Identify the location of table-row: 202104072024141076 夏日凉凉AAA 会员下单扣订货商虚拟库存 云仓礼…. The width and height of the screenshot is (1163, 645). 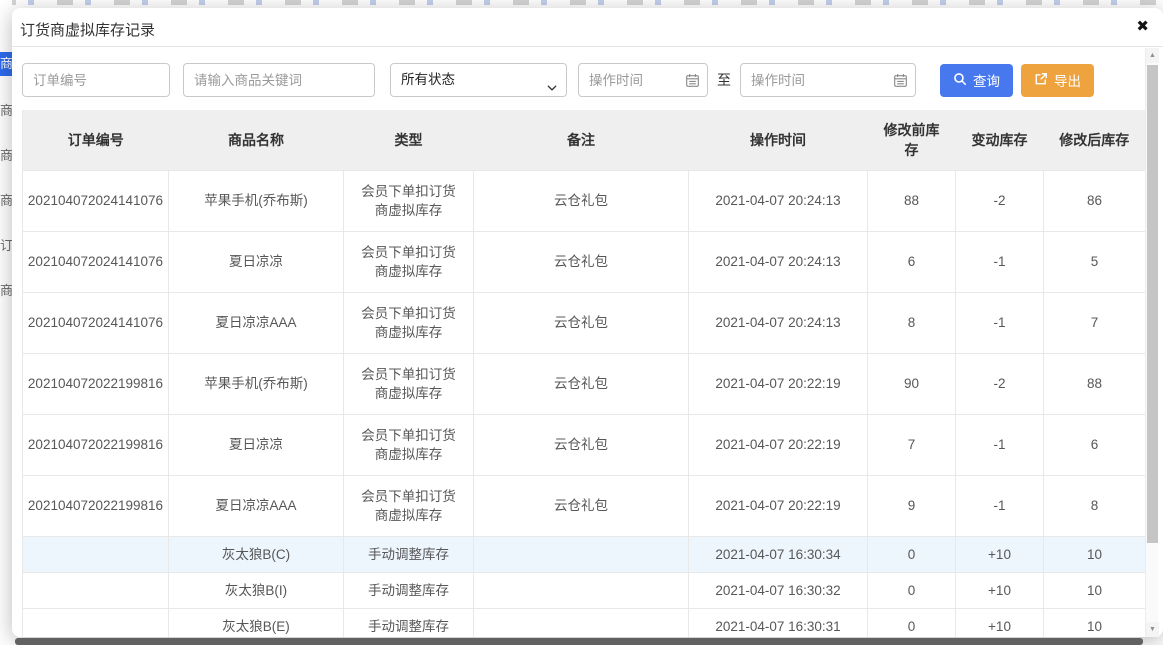
(584, 323).